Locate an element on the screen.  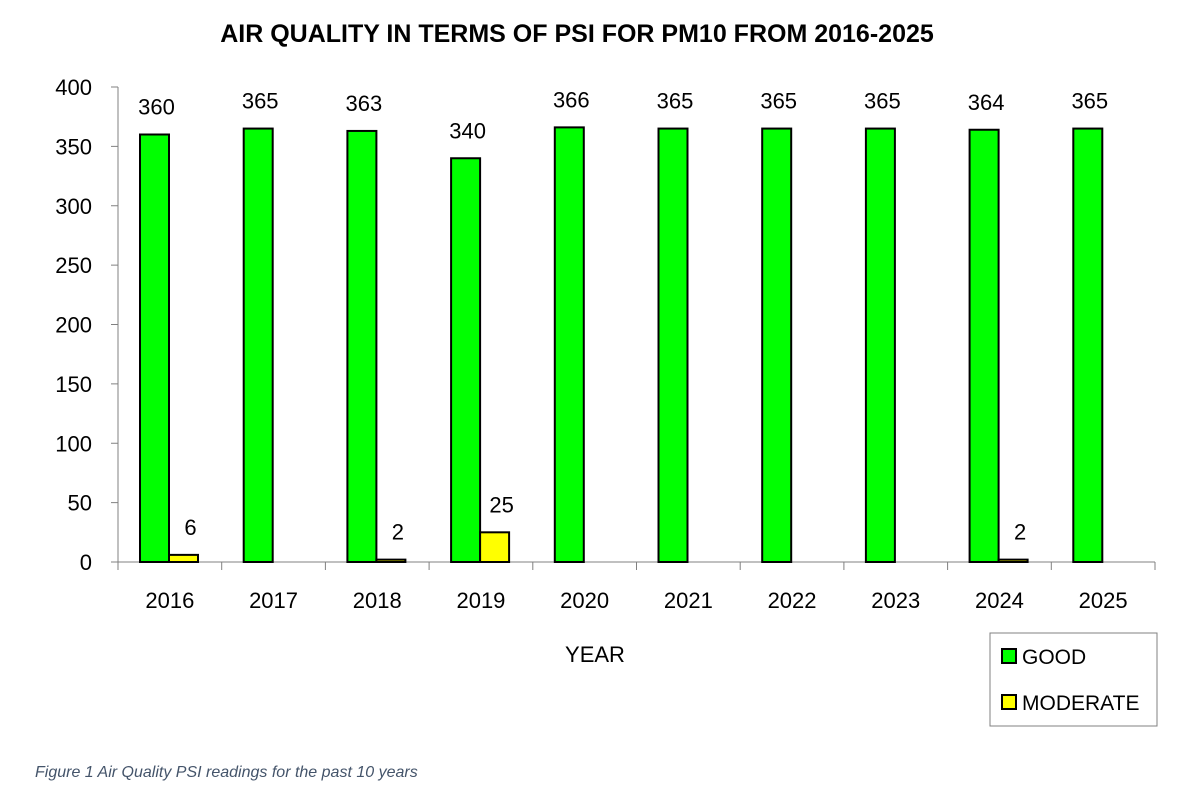
legend-swatch-good is located at coordinates (1009, 656).